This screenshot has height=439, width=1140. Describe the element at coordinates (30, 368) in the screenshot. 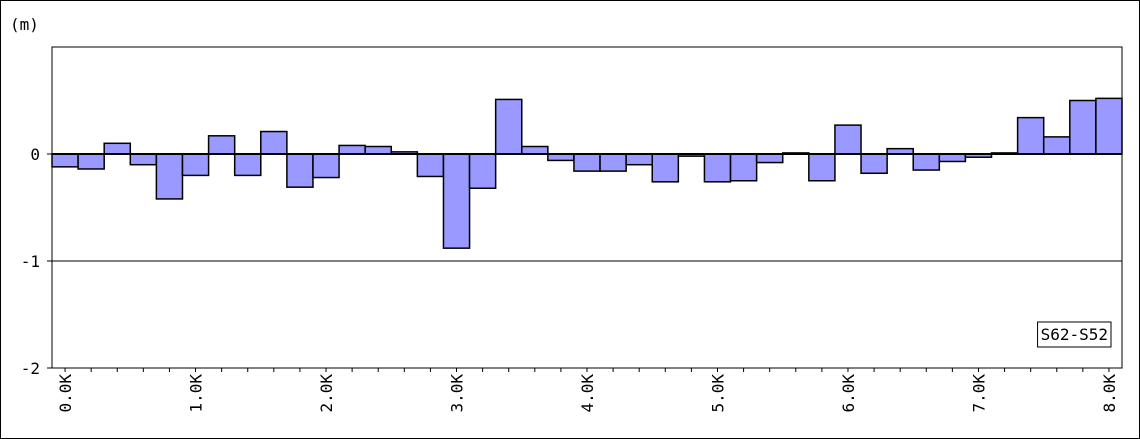

I see `y-tick-label: -2` at that location.